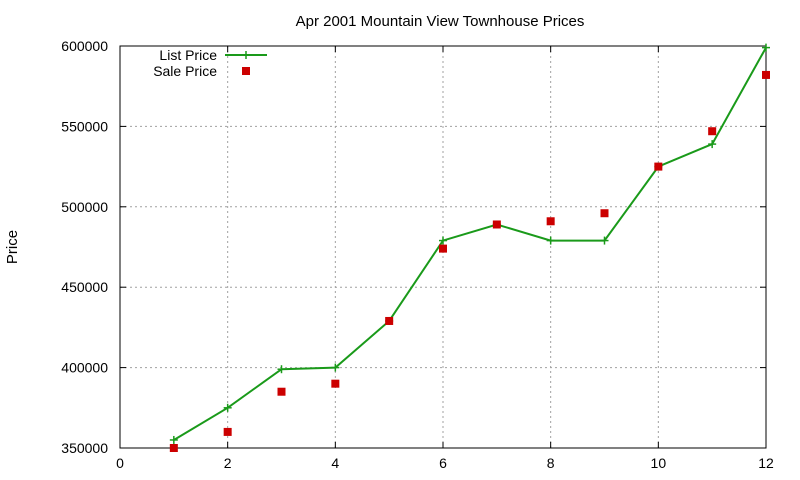 The image size is (800, 480). What do you see at coordinates (228, 463) in the screenshot?
I see `x-tick-label: 2` at bounding box center [228, 463].